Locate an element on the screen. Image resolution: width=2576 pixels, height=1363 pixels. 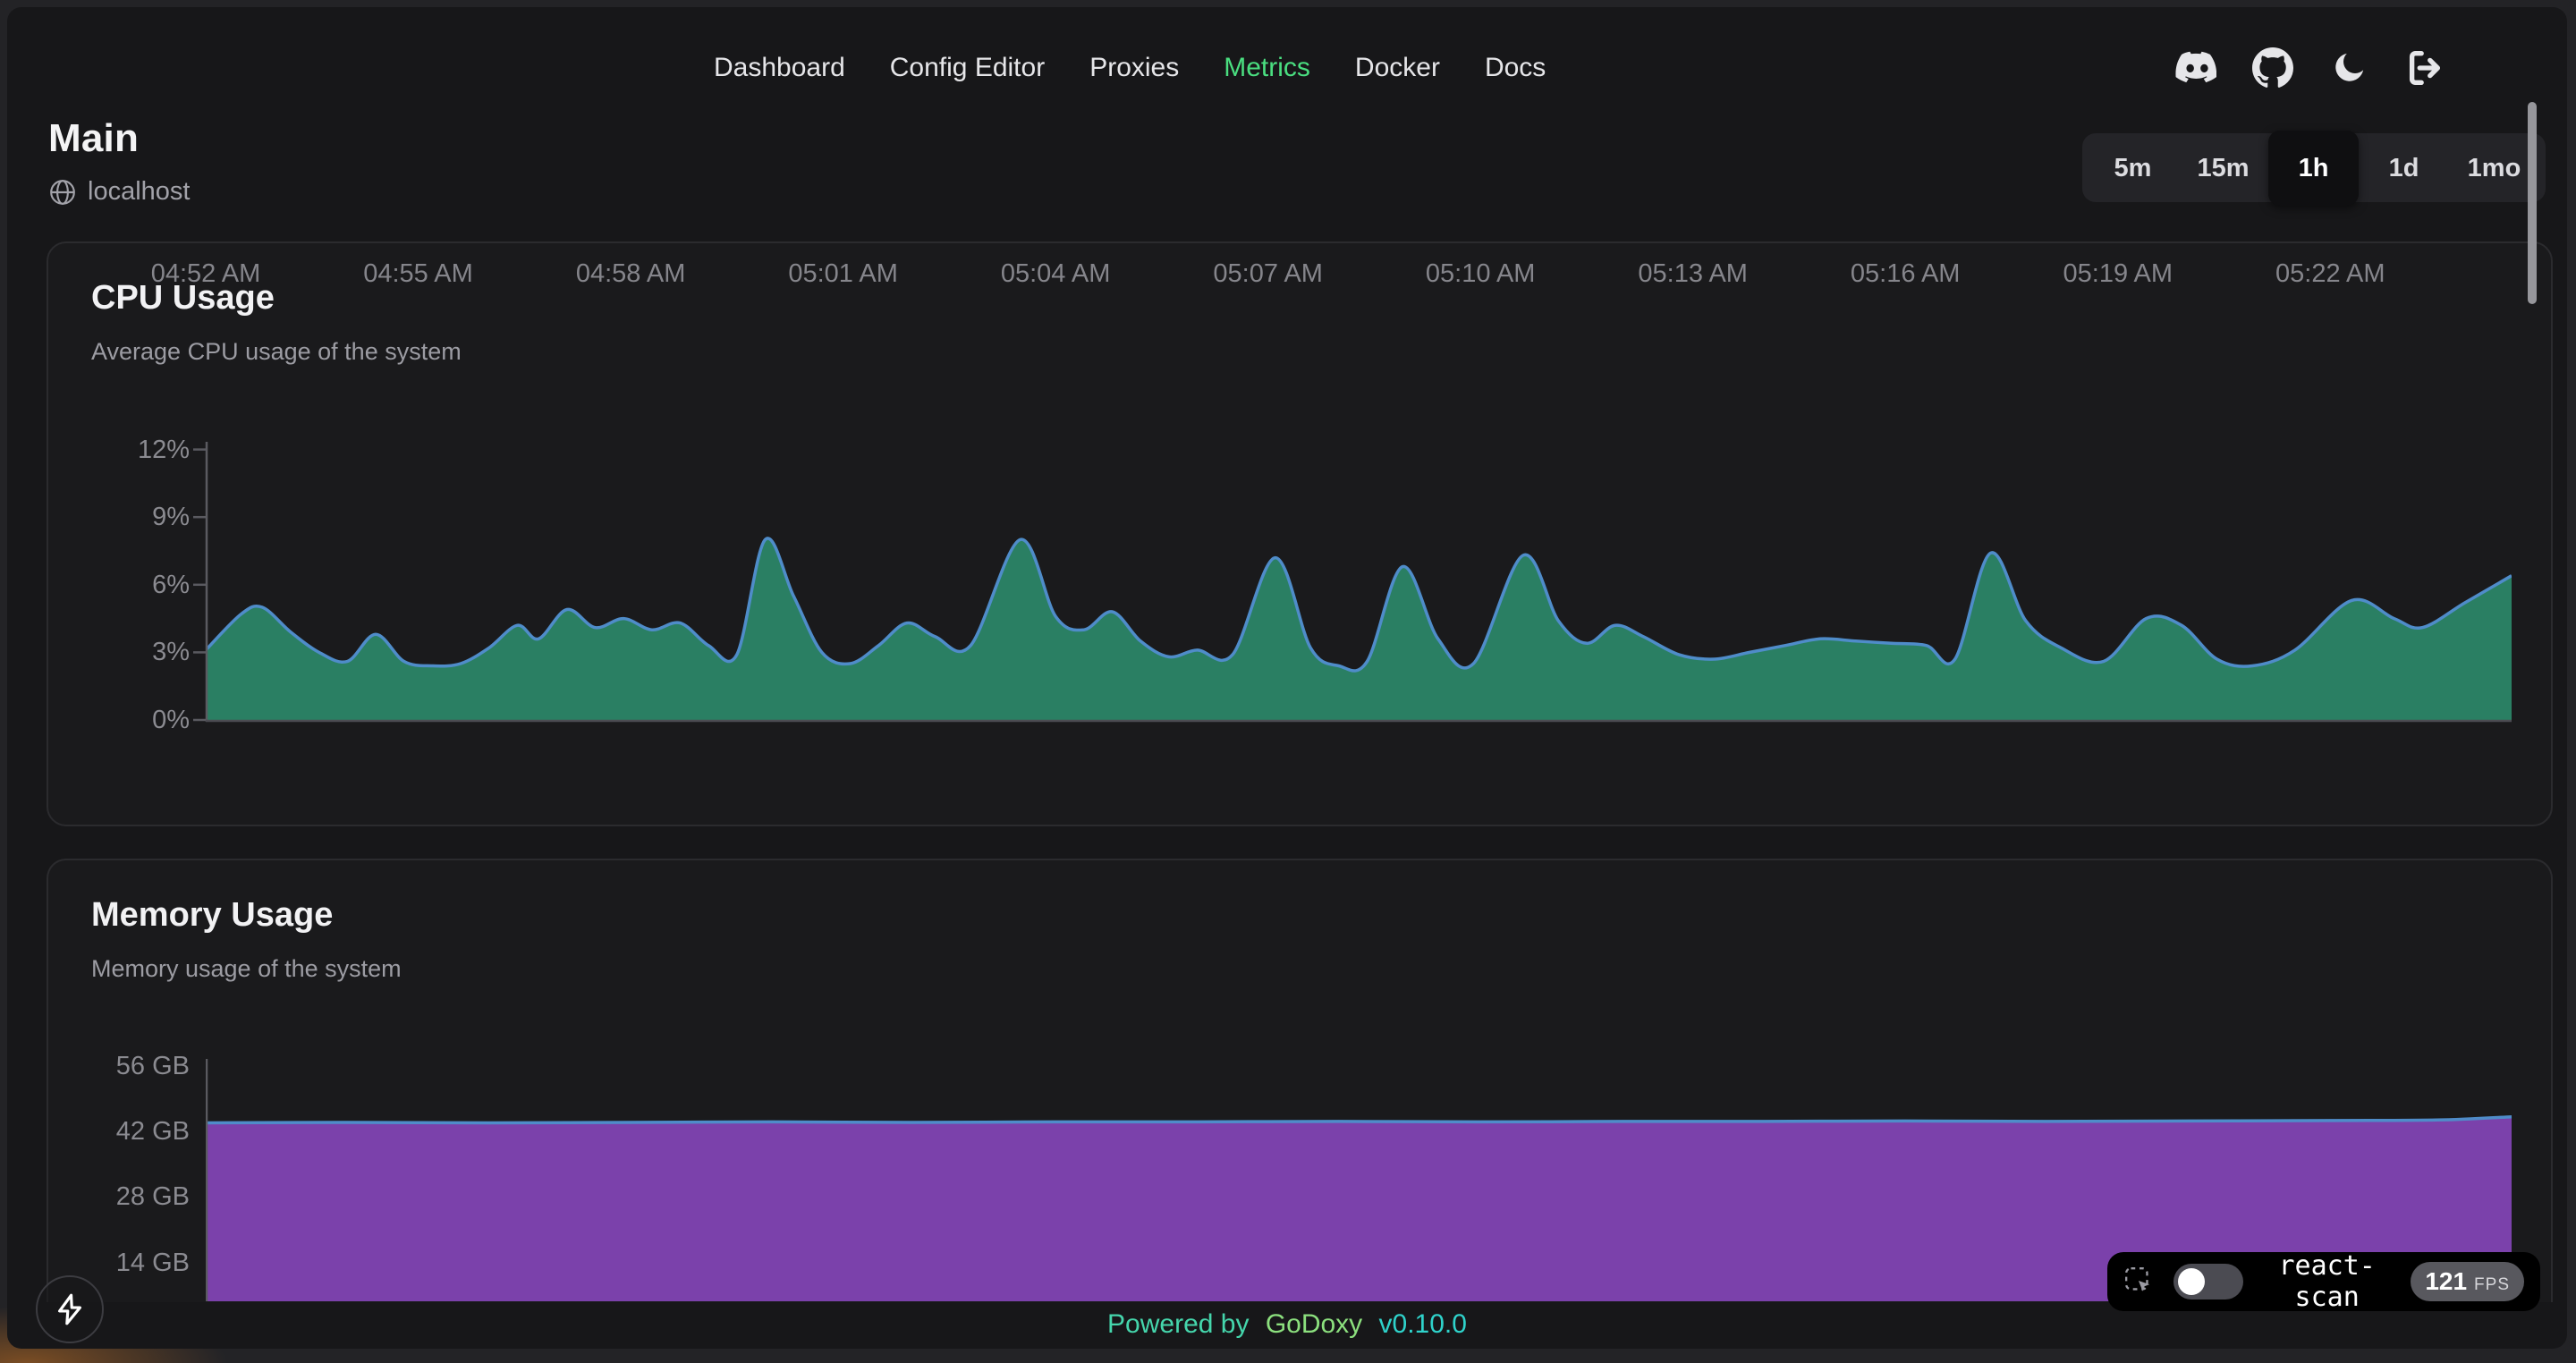
inspect-element-button is located at coordinates (2139, 1282).